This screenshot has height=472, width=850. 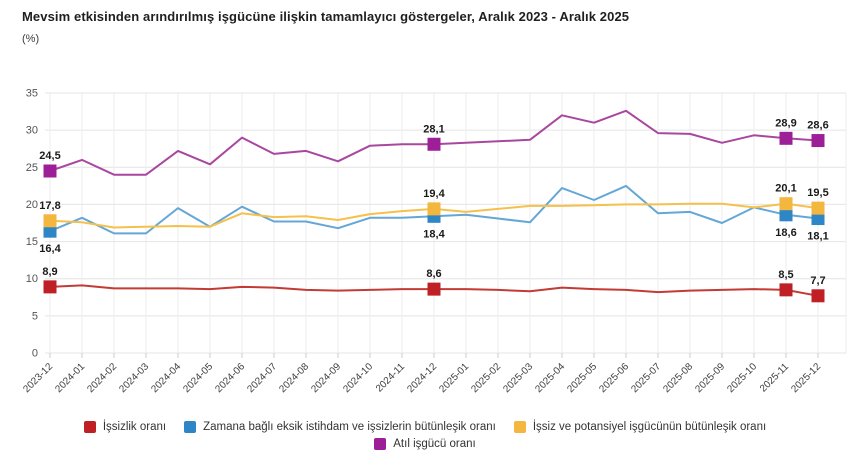 What do you see at coordinates (742, 378) in the screenshot?
I see `svg-text: 2025-10` at bounding box center [742, 378].